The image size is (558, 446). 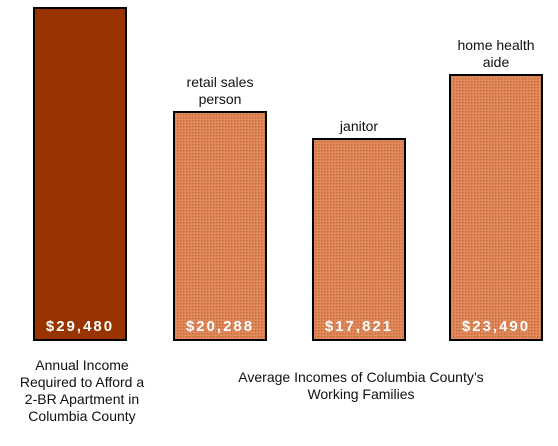 I want to click on working-families-caption-line: Working Families, so click(x=361, y=394).